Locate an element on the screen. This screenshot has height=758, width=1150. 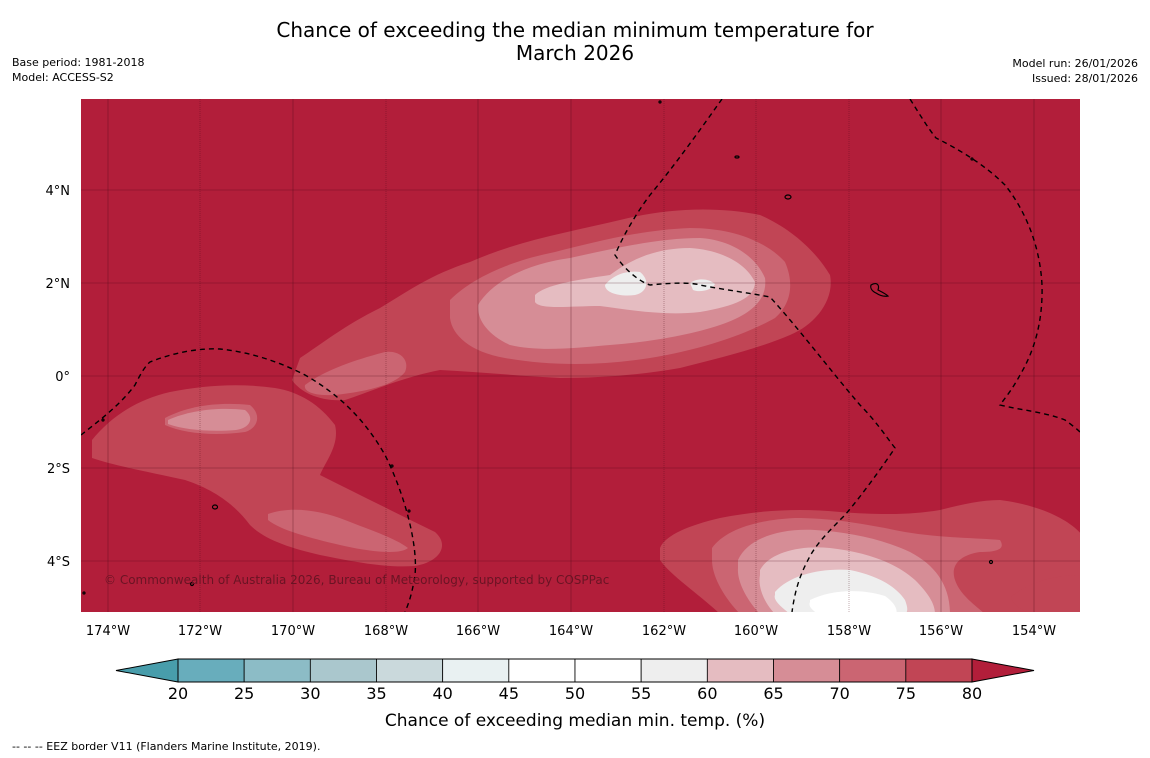
colorbar-tick-label: 55 is located at coordinates (641, 693).